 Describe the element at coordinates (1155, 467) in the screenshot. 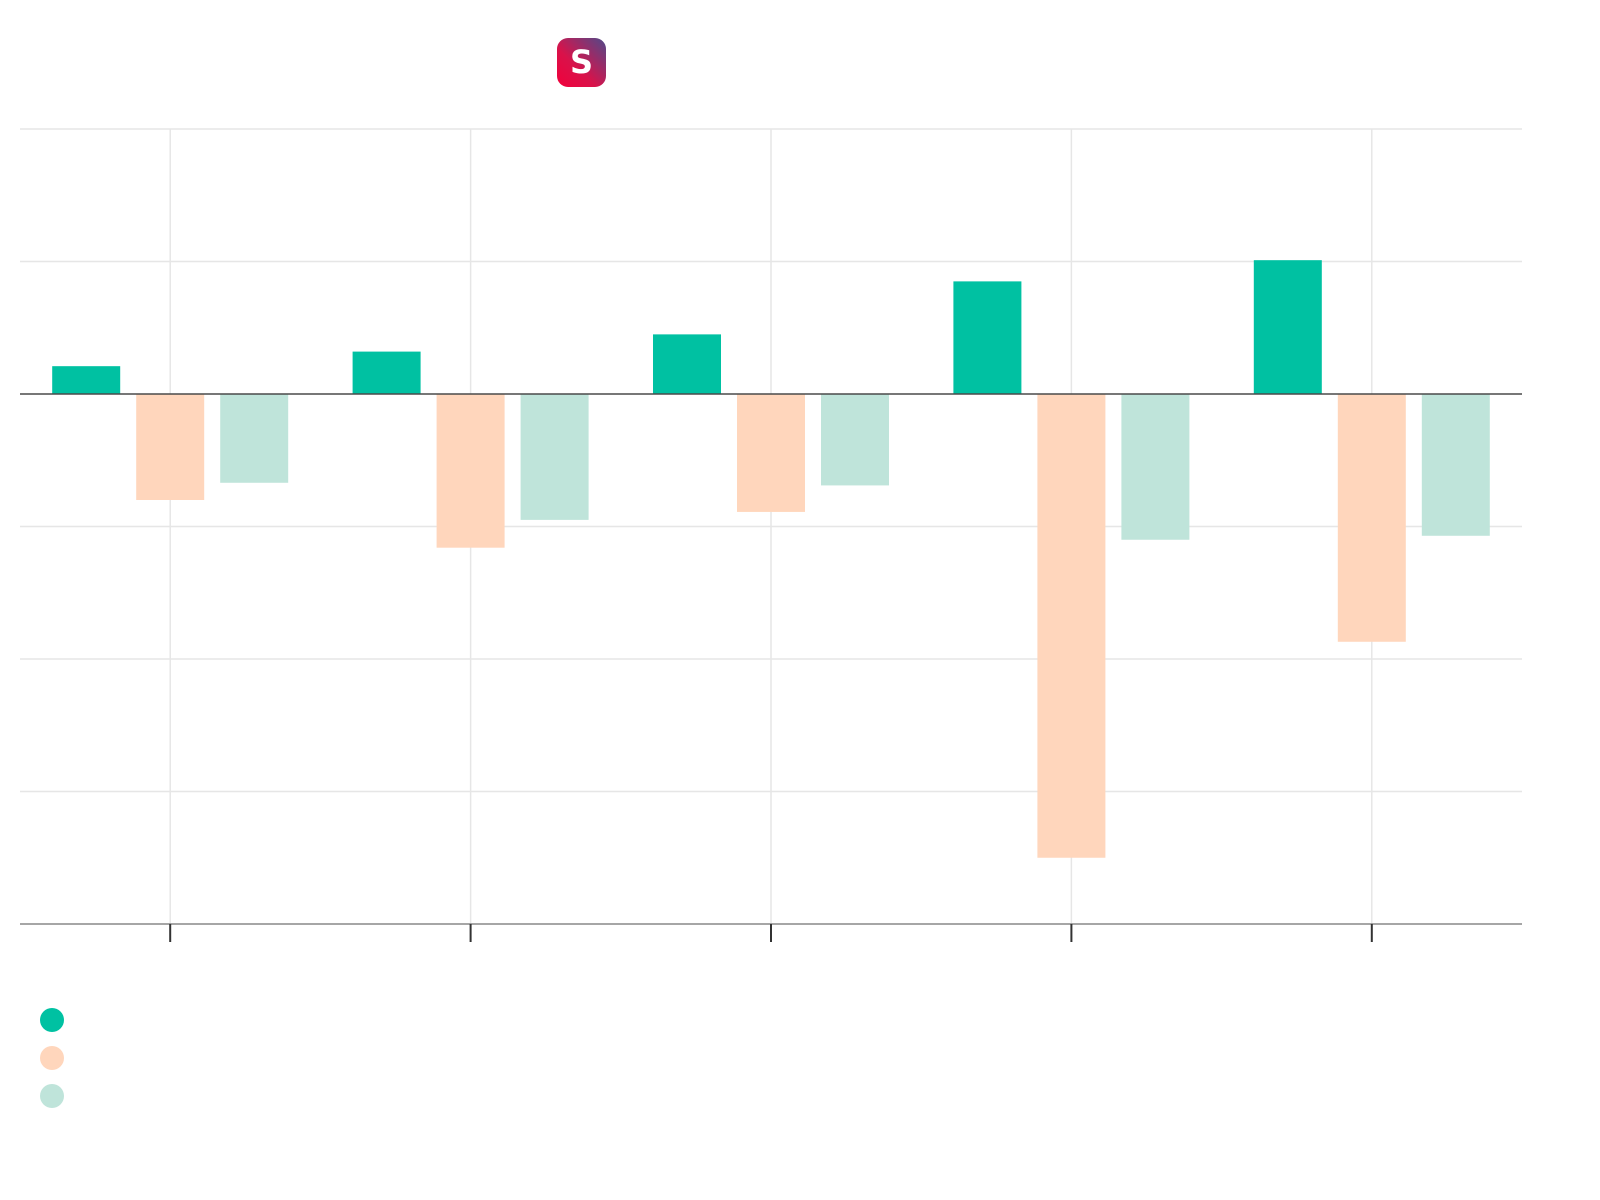

I see `bar-s2-c3` at that location.